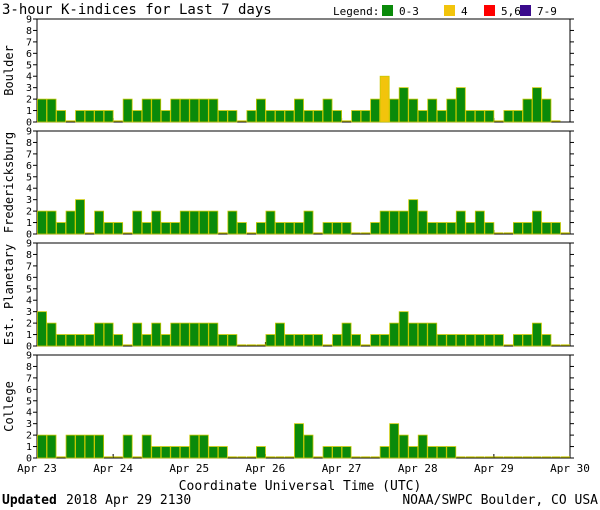  I want to click on x-tick-label: Apr 29, so click(494, 468).